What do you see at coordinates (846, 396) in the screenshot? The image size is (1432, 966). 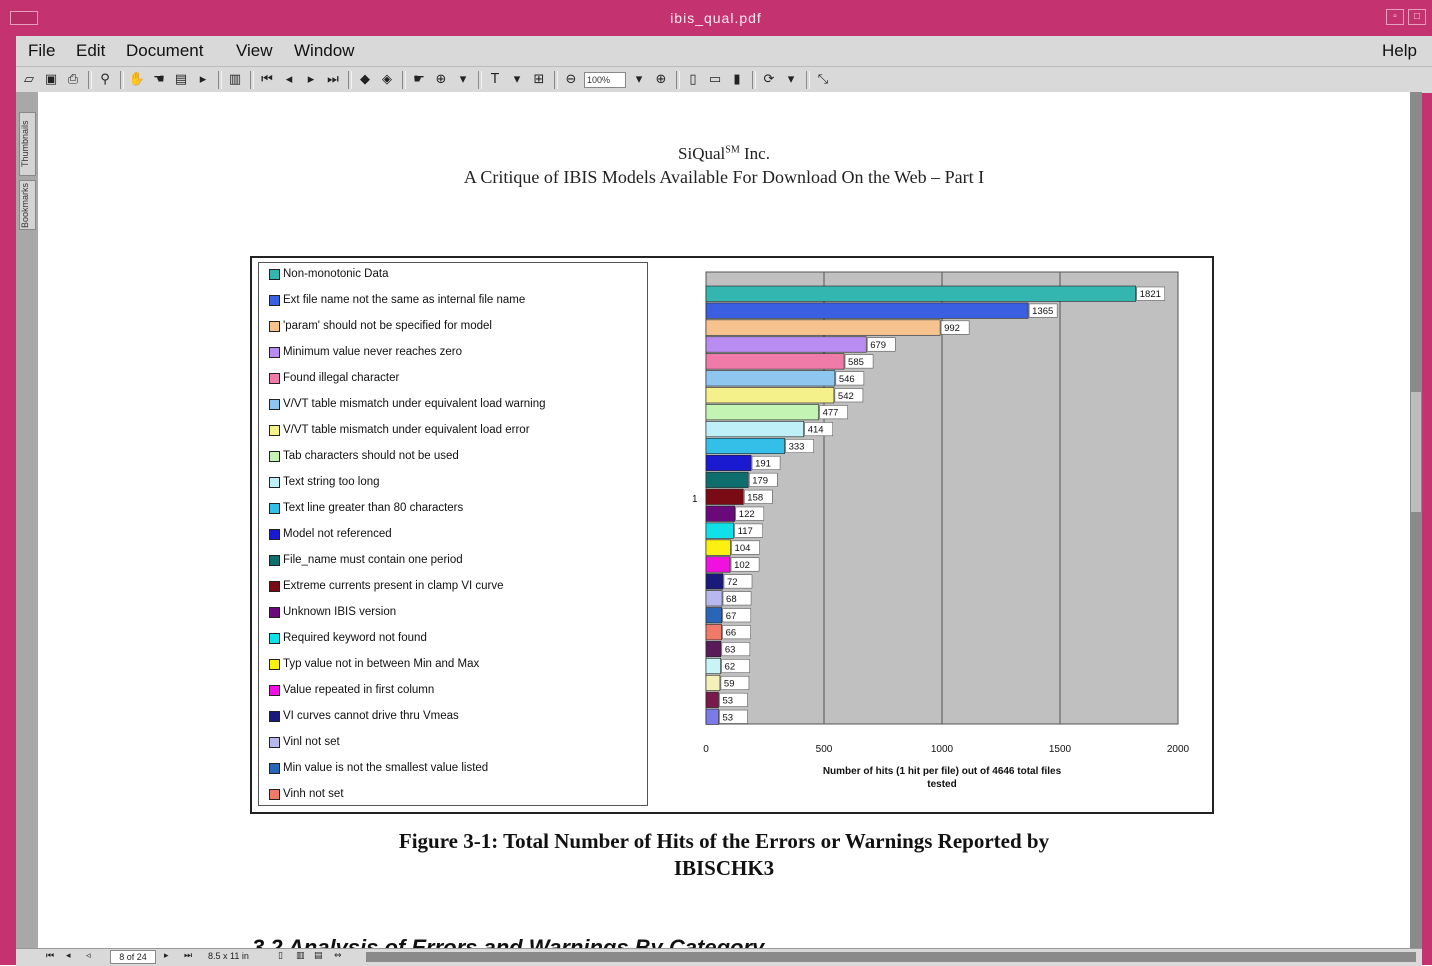 I see `data-label: 542` at bounding box center [846, 396].